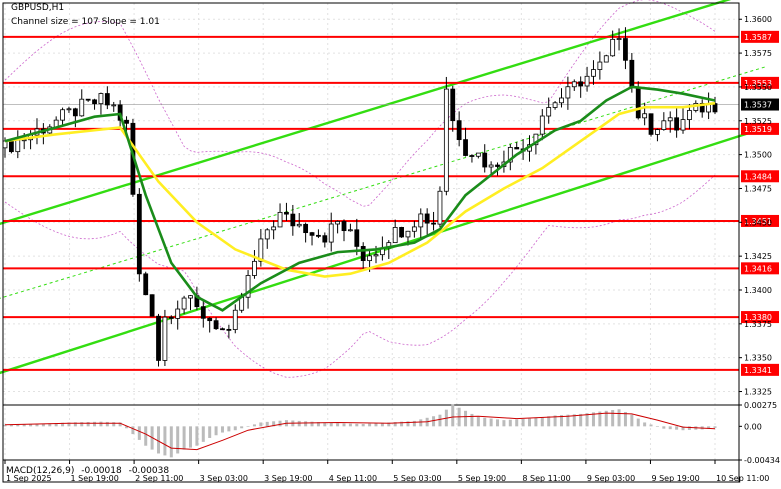 Image resolution: width=781 pixels, height=489 pixels. Describe the element at coordinates (758, 19) in the screenshot. I see `y-tick-label: 1.3600` at that location.